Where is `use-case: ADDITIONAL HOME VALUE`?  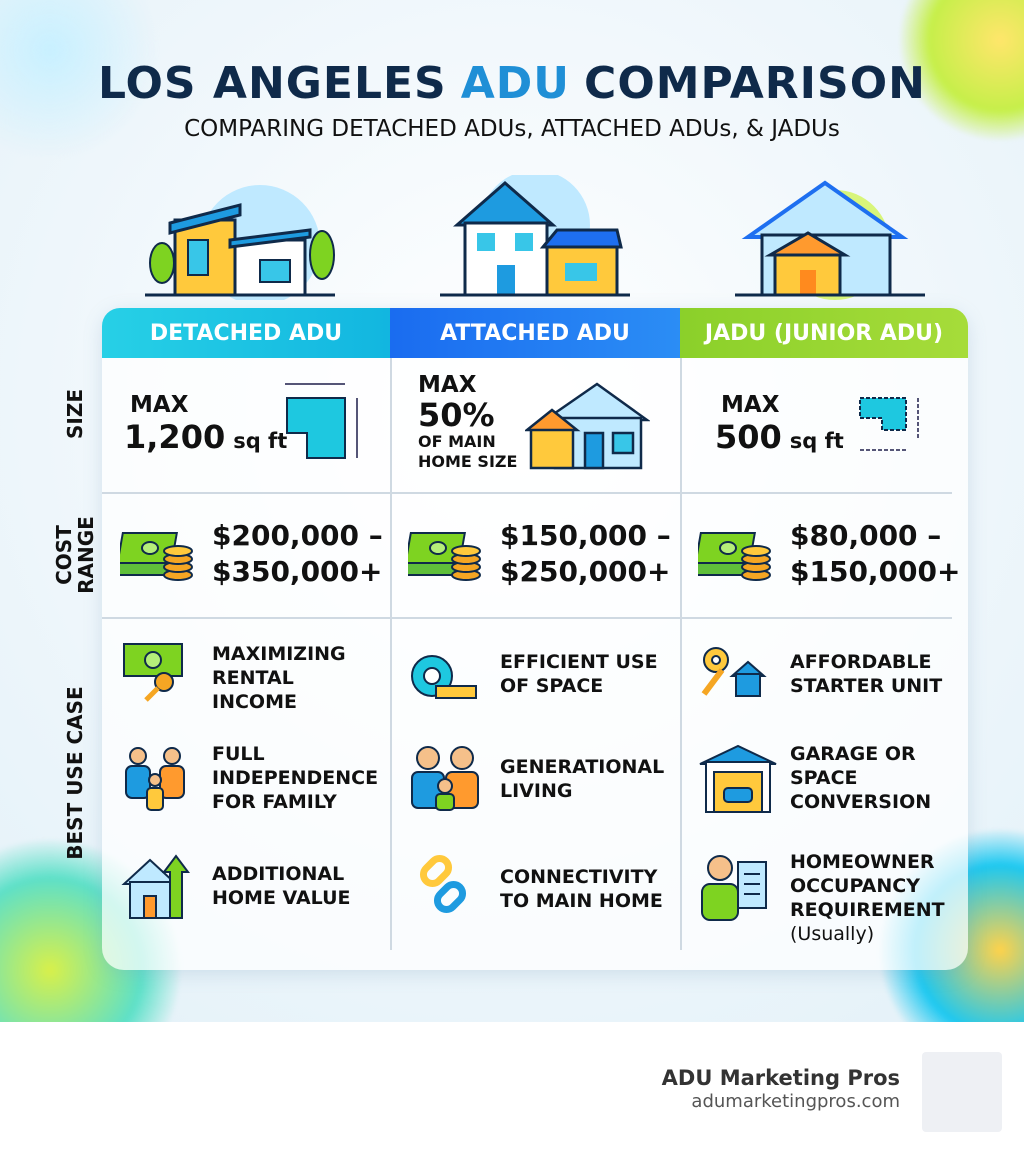
use-case: ADDITIONAL HOME VALUE is located at coordinates (297, 886).